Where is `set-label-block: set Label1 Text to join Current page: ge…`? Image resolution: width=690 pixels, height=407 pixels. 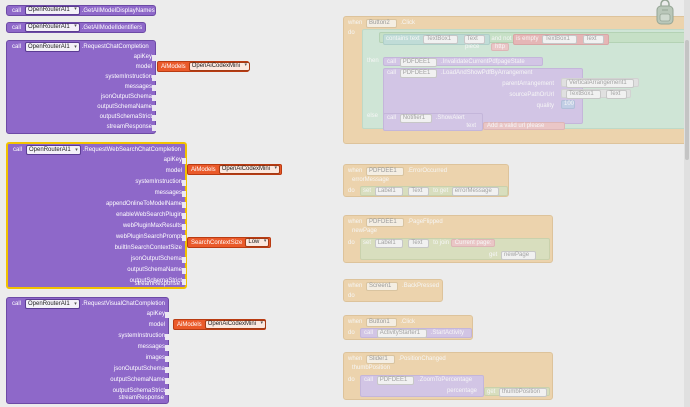
set-label-block: set Label1 Text to join Current page: ge… is located at coordinates (455, 249).